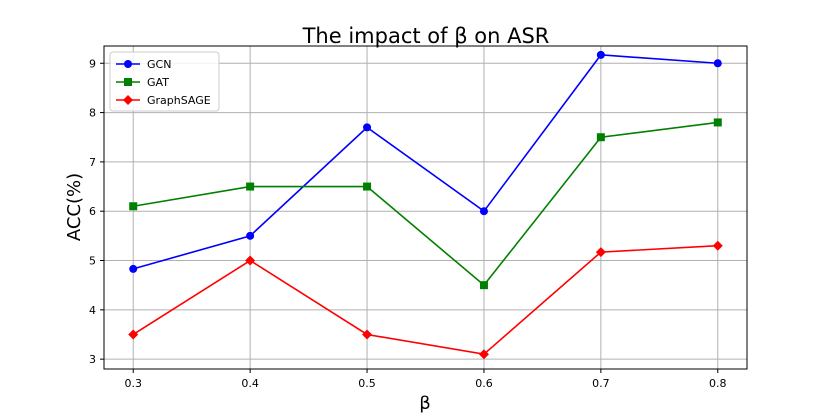 Image resolution: width=830 pixels, height=415 pixels. What do you see at coordinates (74, 207) in the screenshot?
I see `y-axis-label: ACC(%)` at bounding box center [74, 207].